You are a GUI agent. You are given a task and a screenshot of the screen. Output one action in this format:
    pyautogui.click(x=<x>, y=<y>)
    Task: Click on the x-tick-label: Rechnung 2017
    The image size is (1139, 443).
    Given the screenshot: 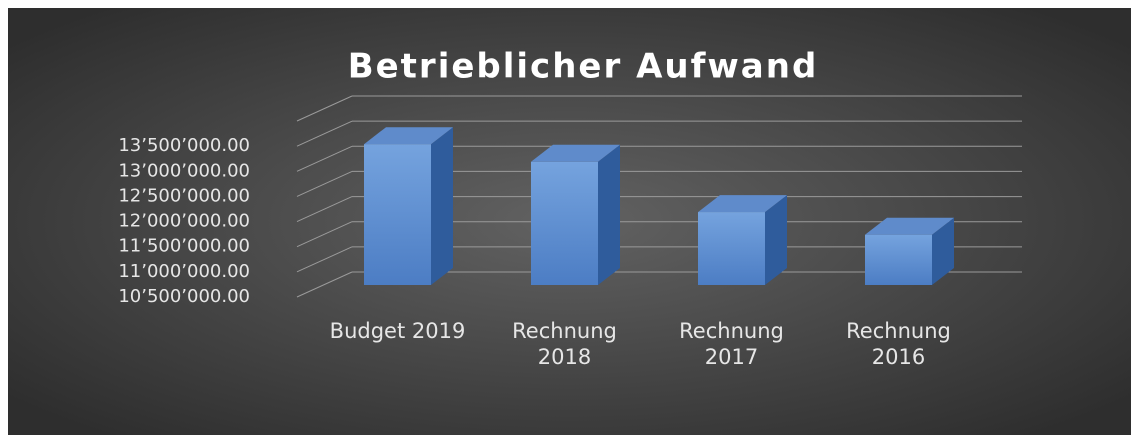 What is the action you would take?
    pyautogui.click(x=731, y=344)
    